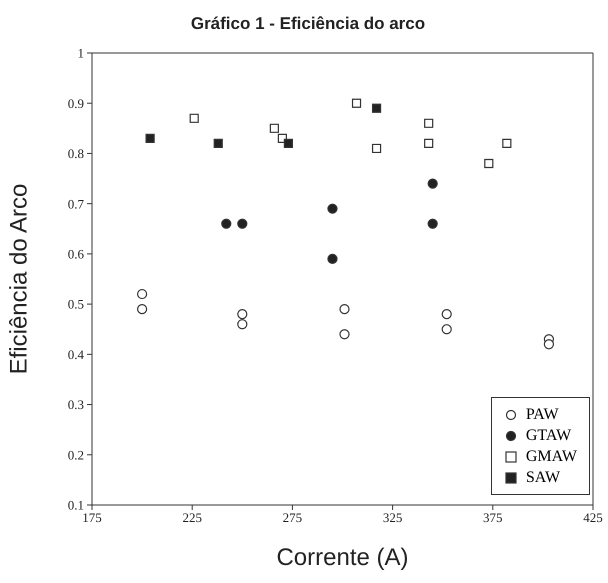 This screenshot has width=608, height=583. I want to click on y-tick-label: 0.6, so click(76, 254).